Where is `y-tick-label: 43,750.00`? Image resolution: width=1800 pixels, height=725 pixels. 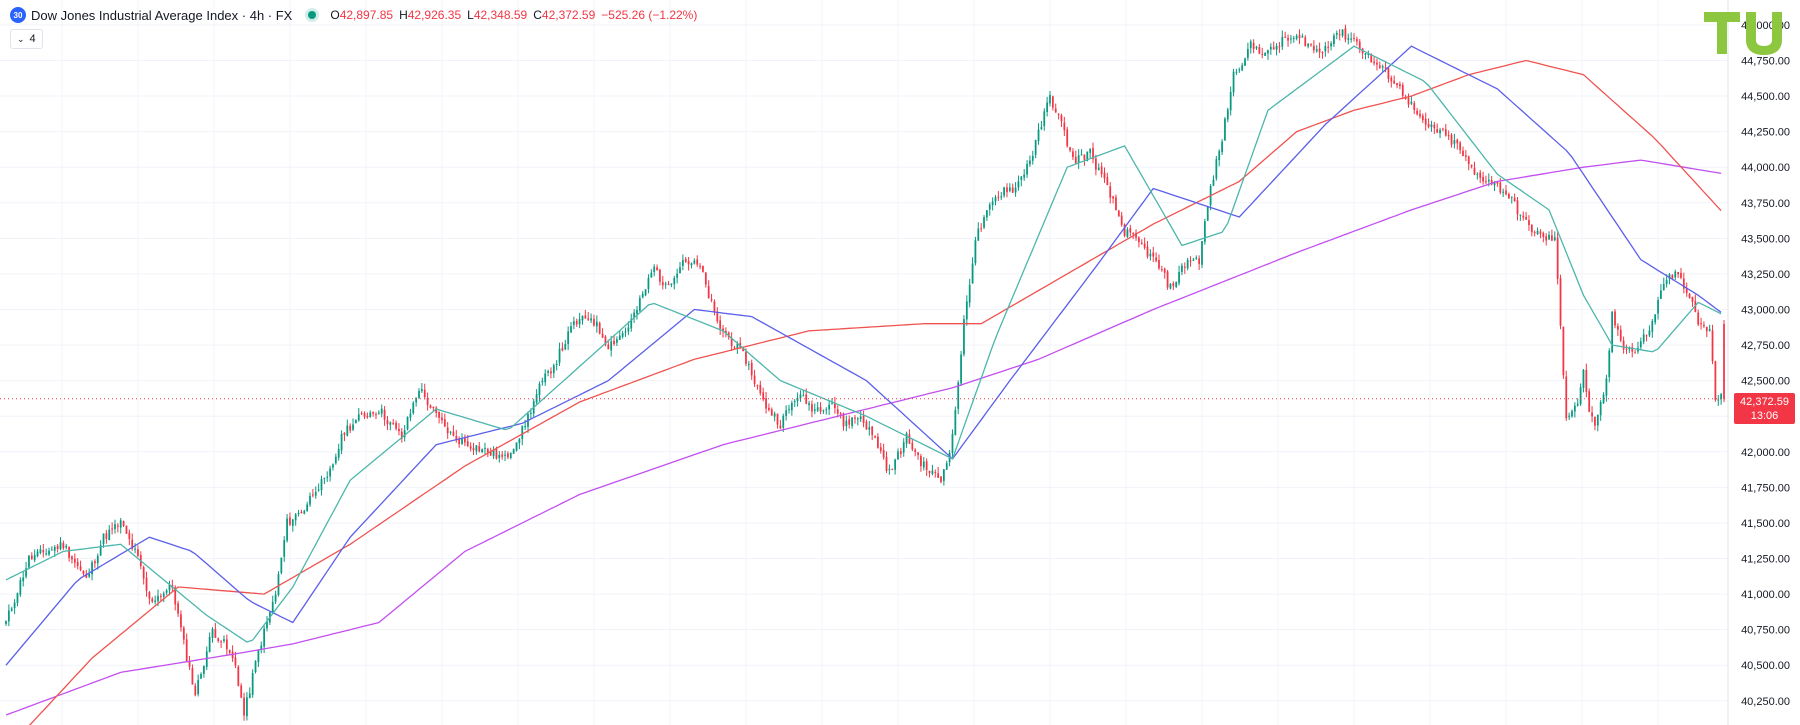
y-tick-label: 43,750.00 is located at coordinates (1765, 204).